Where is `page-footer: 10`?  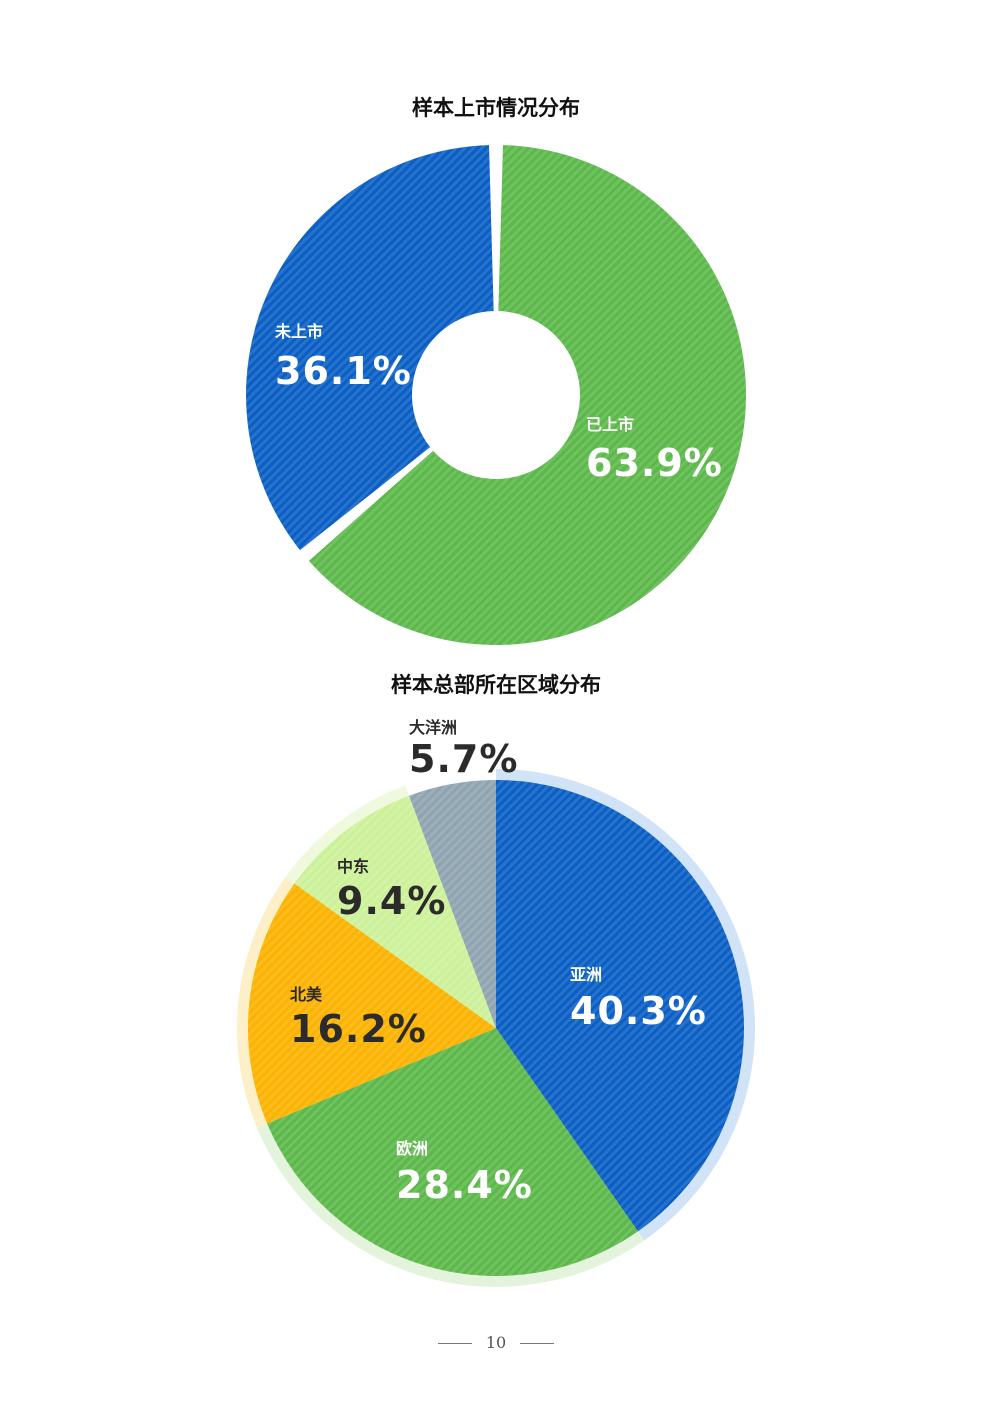
page-footer: 10 is located at coordinates (496, 1342).